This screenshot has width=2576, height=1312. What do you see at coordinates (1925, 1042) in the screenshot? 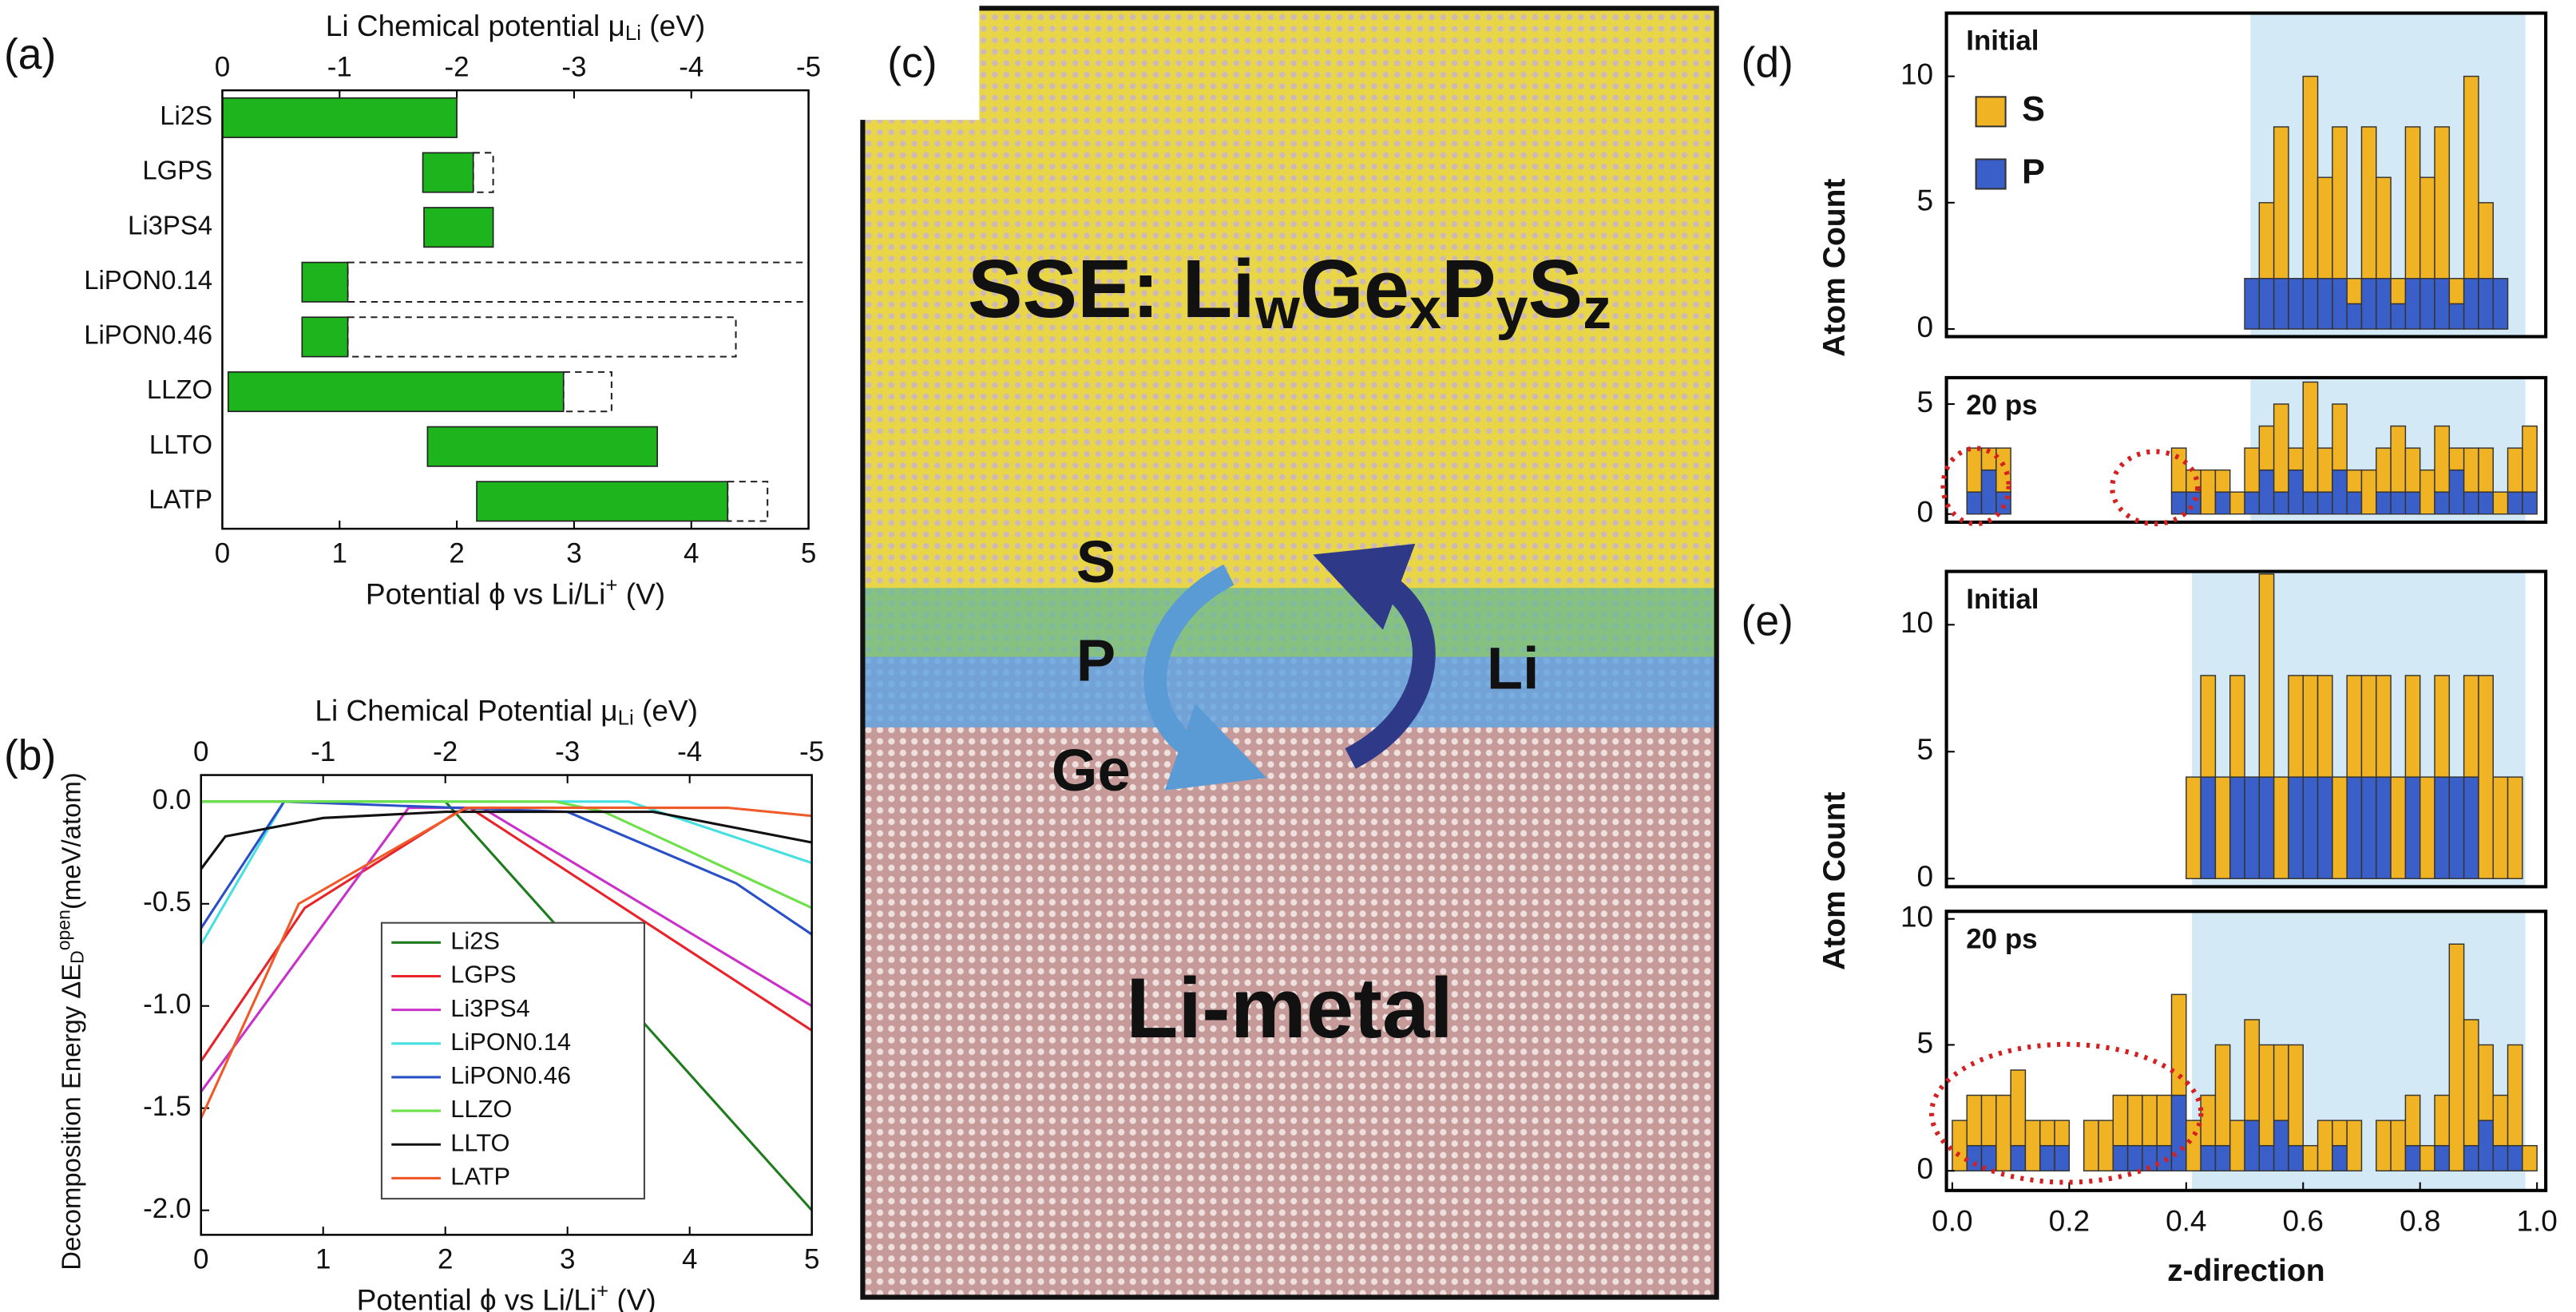
I see `y-tick-label: 5` at bounding box center [1925, 1042].